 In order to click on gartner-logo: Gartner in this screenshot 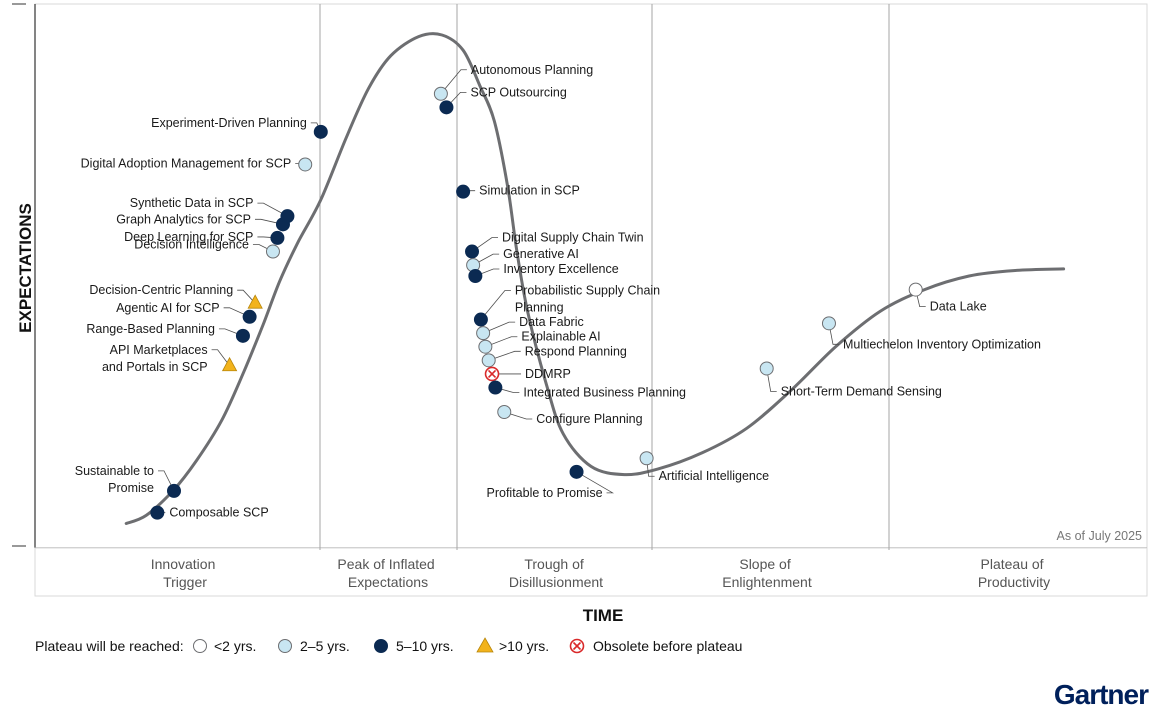, I will do `click(1101, 694)`.